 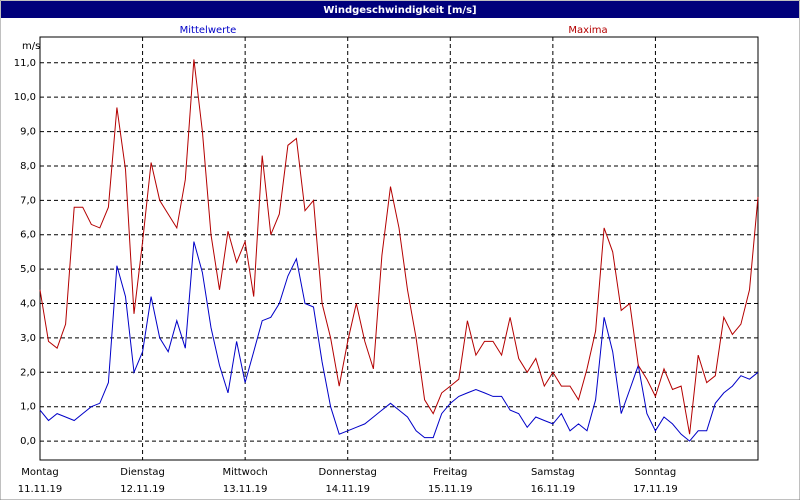 I want to click on x-tick-label: Montag, so click(x=39, y=472).